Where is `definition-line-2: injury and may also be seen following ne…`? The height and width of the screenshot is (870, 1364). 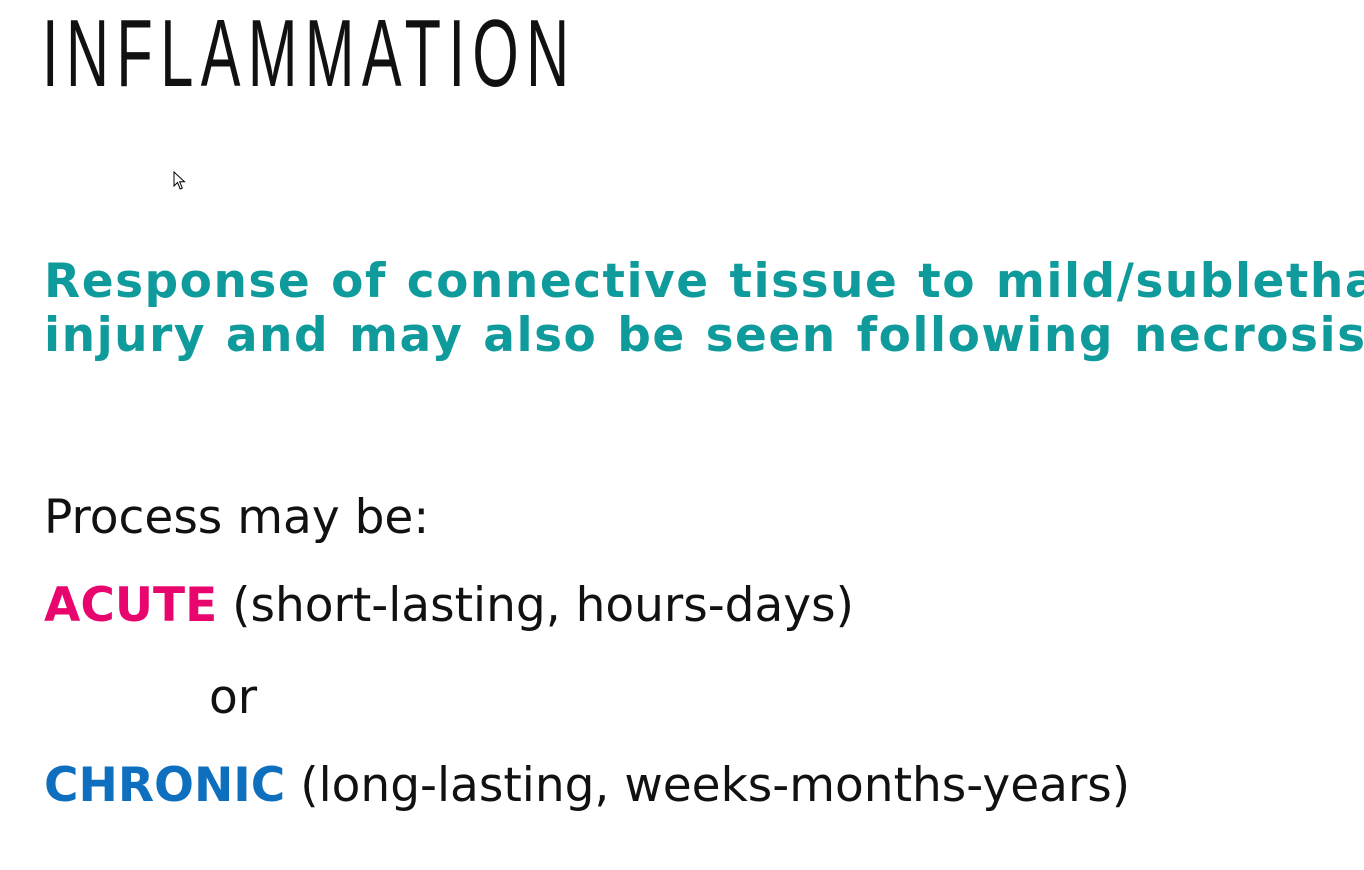
definition-line-2: injury and may also be seen following ne… is located at coordinates (704, 335).